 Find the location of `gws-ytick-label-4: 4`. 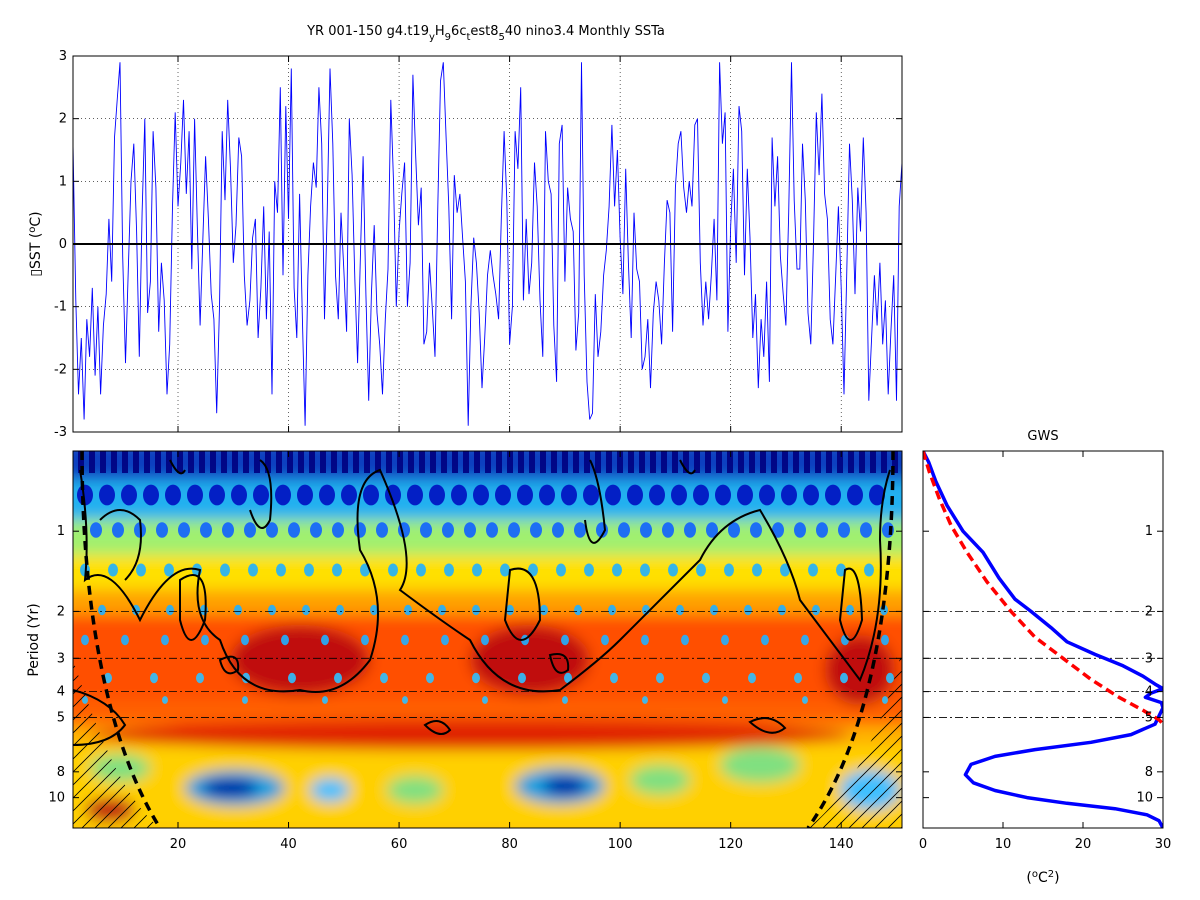

gws-ytick-label-4: 4 is located at coordinates (1149, 692).